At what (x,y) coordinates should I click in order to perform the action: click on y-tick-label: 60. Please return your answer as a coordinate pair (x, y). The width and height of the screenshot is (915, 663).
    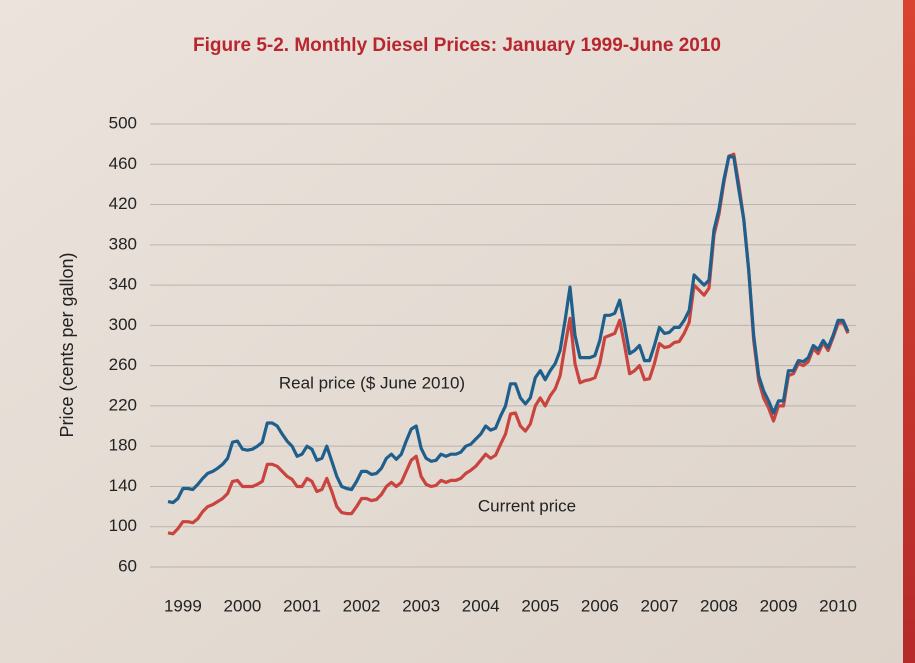
    Looking at the image, I should click on (127, 565).